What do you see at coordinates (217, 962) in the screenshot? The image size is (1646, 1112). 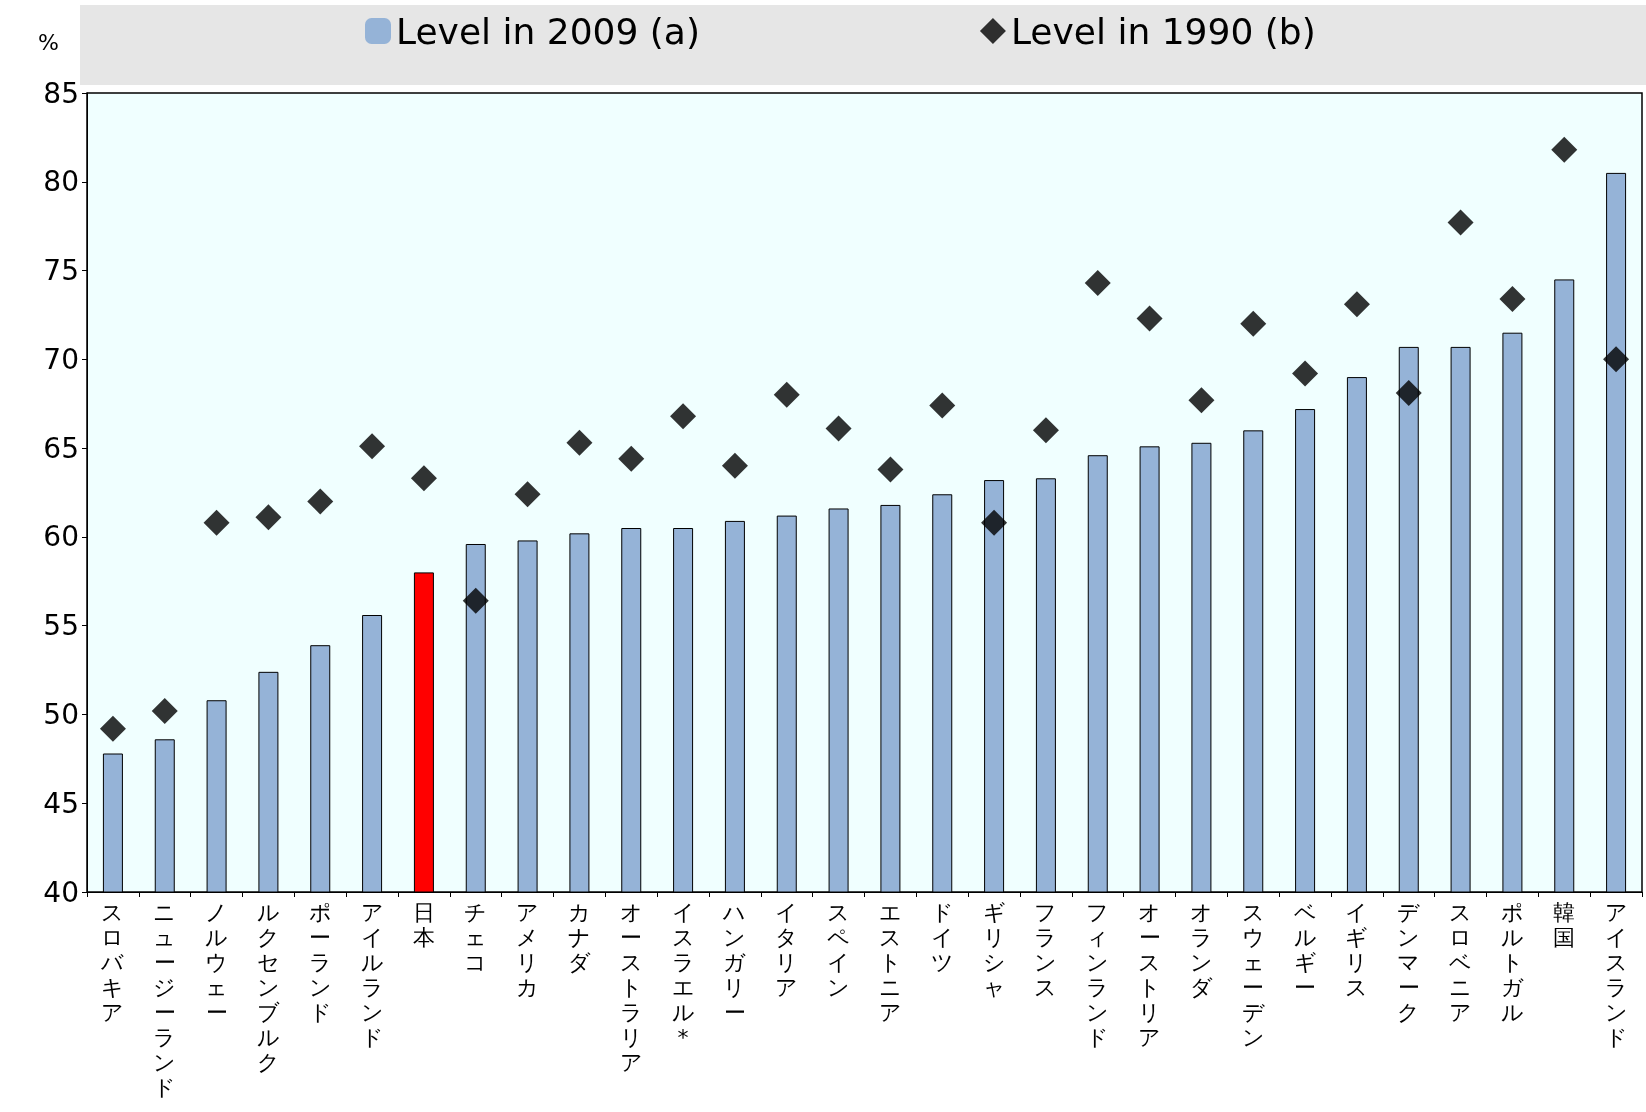 I see `x-tick-label: ノルウェー` at bounding box center [217, 962].